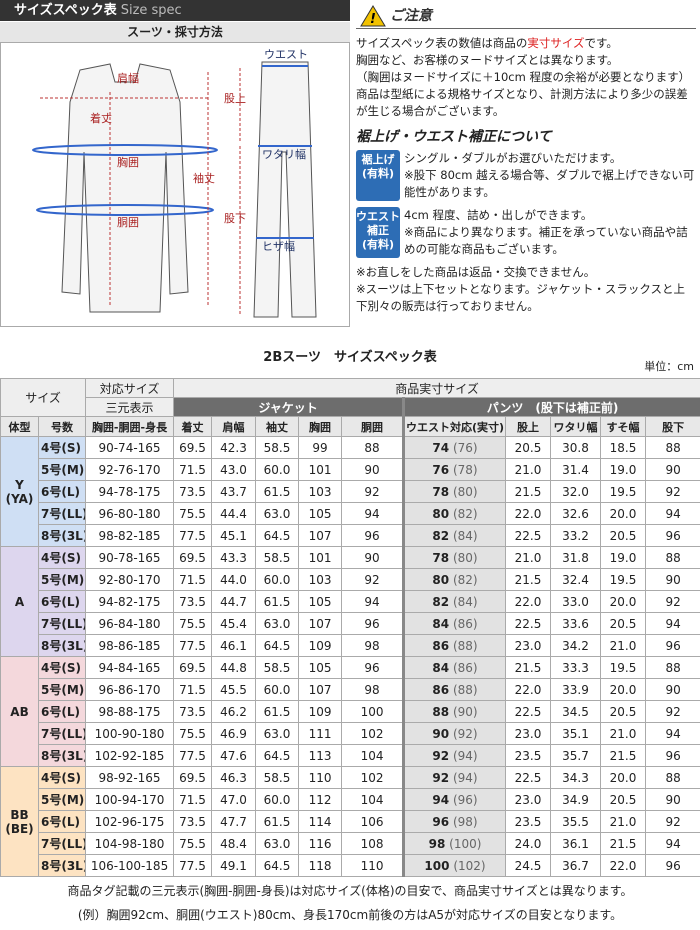 The height and width of the screenshot is (930, 700). I want to click on waist: 80, so click(441, 579).